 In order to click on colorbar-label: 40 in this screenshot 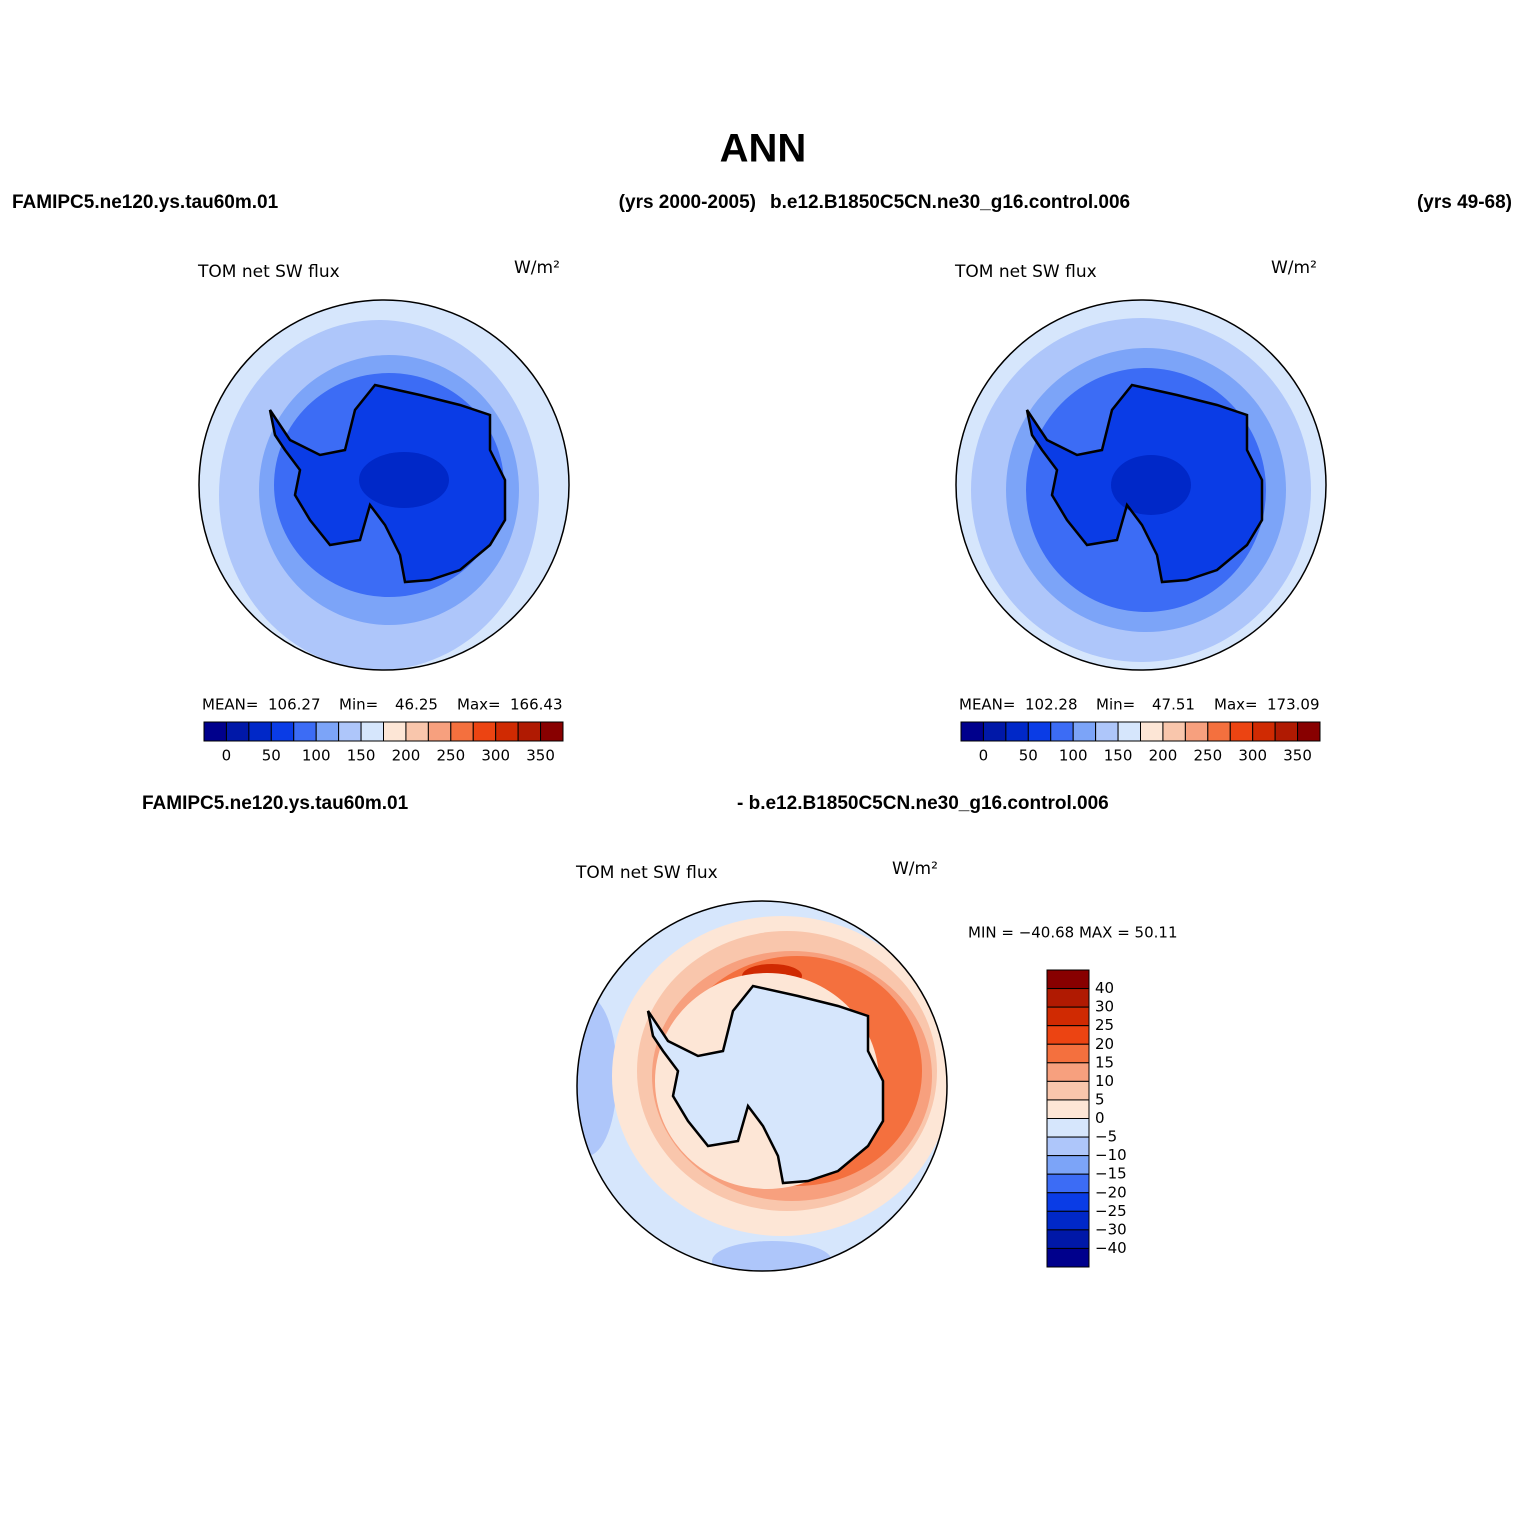, I will do `click(1104, 988)`.